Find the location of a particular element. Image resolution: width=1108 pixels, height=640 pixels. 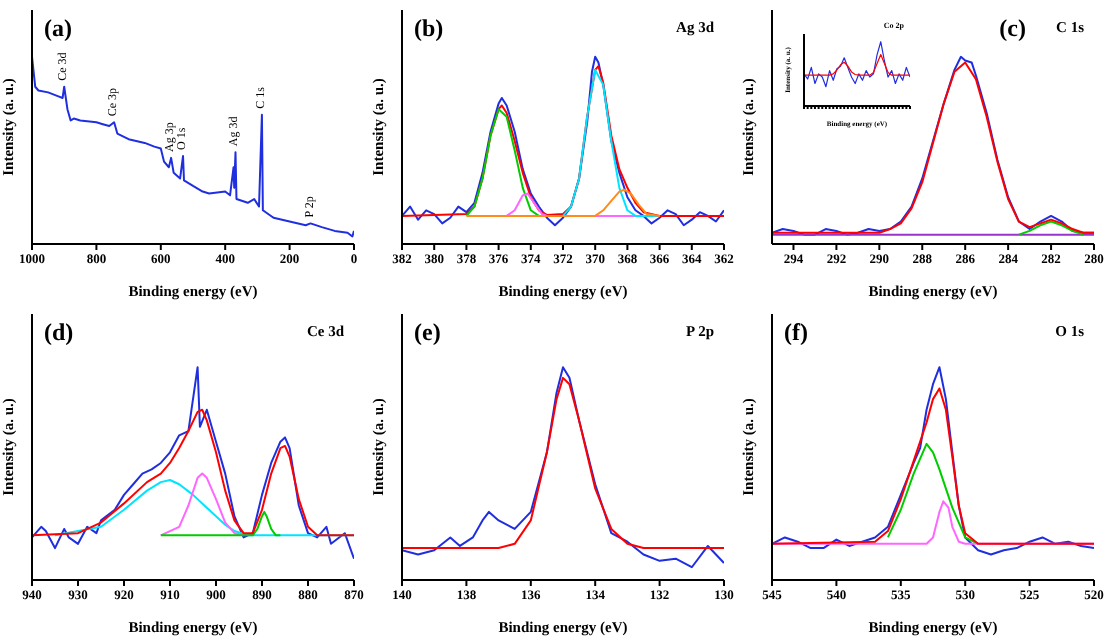

chart-title: (c) is located at coordinates (1012, 28).